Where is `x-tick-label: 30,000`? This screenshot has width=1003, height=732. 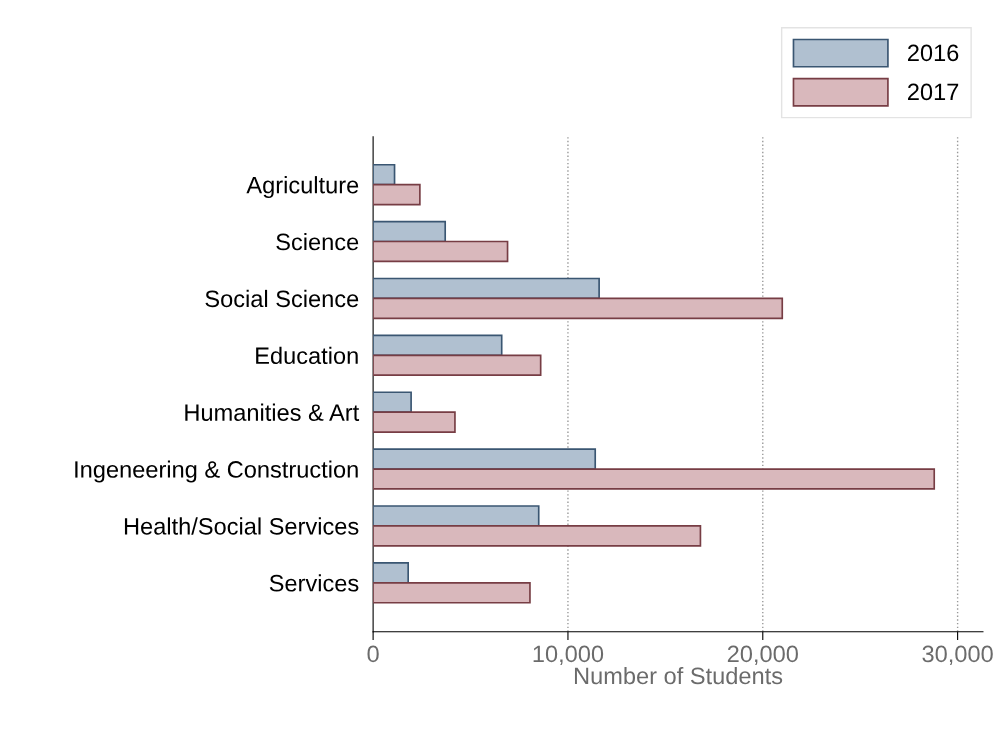
x-tick-label: 30,000 is located at coordinates (957, 655).